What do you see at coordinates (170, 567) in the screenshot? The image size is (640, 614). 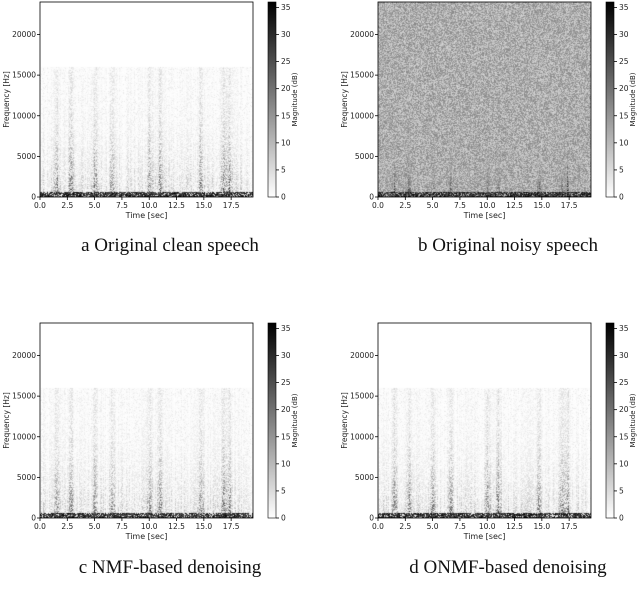 I see `caption-c: c NMF-based denoising` at bounding box center [170, 567].